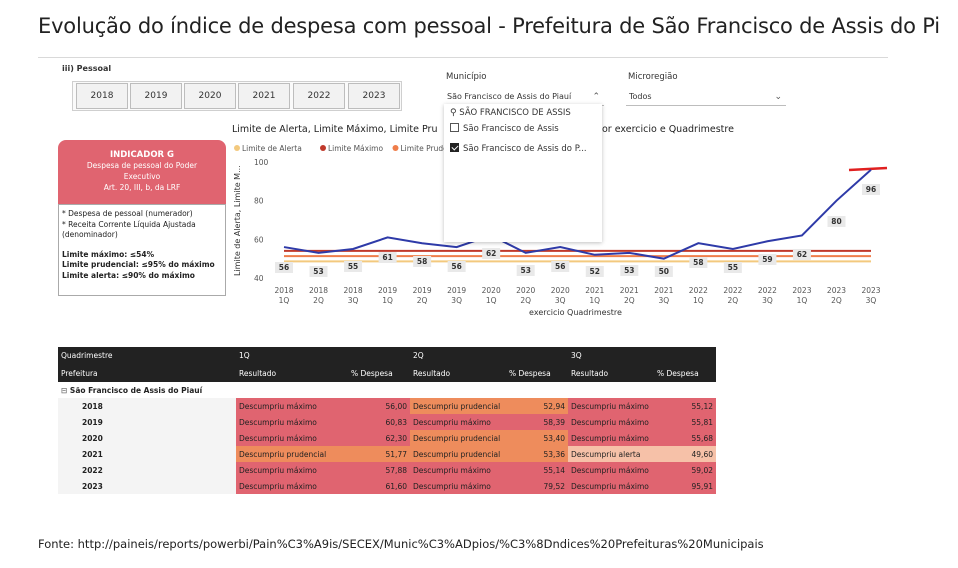 The width and height of the screenshot is (958, 568). Describe the element at coordinates (596, 97) in the screenshot. I see `chevron-up-icon: ⌃` at that location.